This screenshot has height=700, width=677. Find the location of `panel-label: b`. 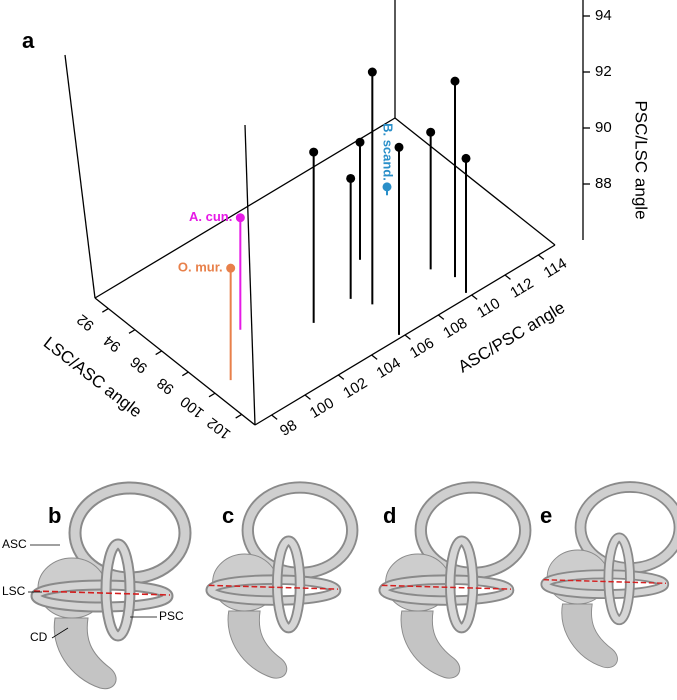

panel-label: b is located at coordinates (54, 515).